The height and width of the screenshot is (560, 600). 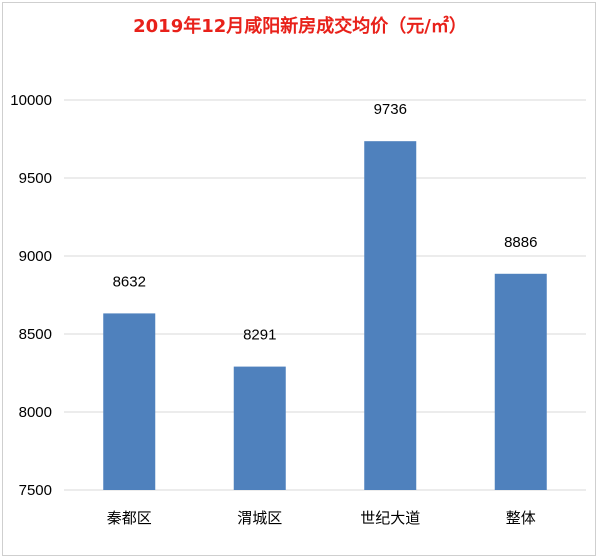 What do you see at coordinates (31, 295) in the screenshot?
I see `y-axis: 7500 8000 8500 9000 9500 10000` at bounding box center [31, 295].